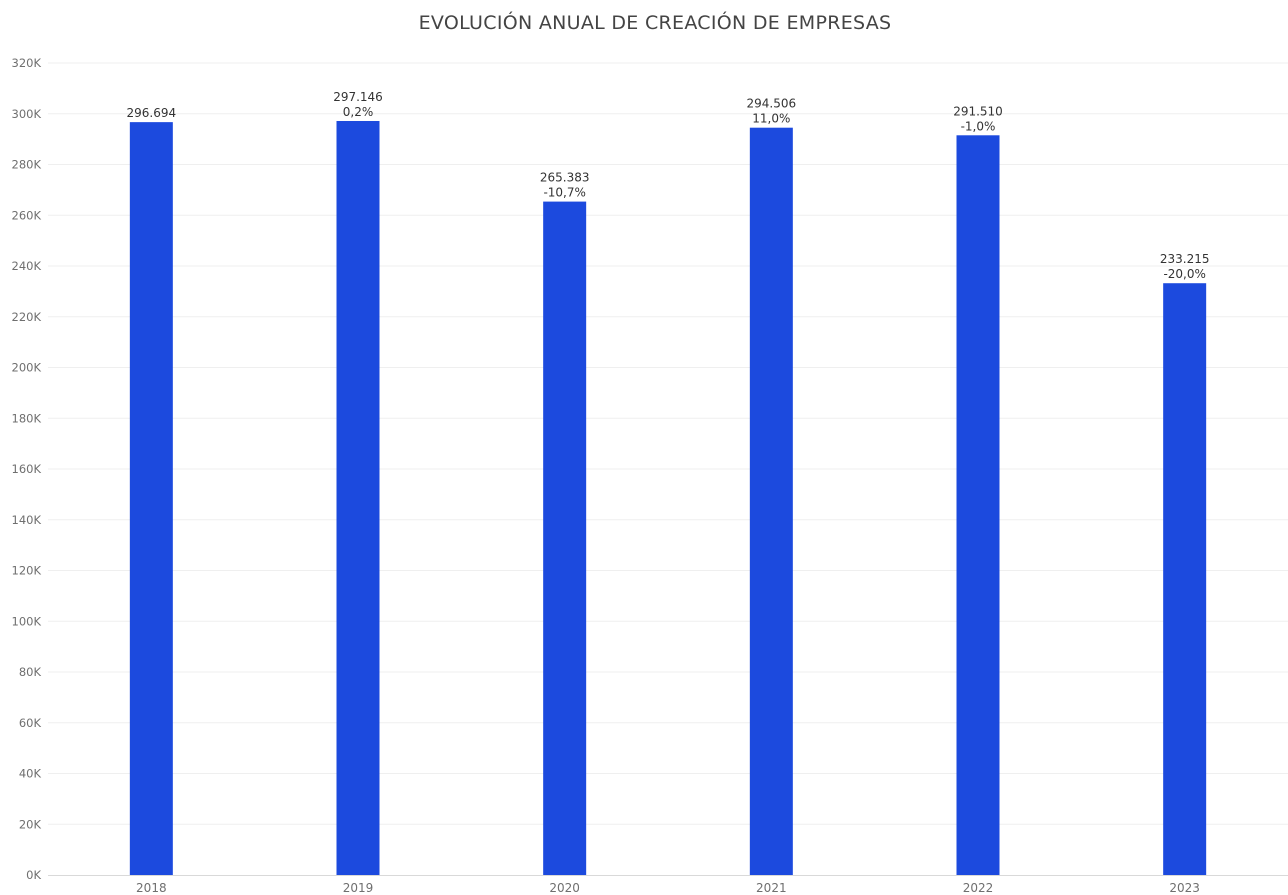 The height and width of the screenshot is (895, 1288). I want to click on y-tick-label: 160K, so click(27, 469).